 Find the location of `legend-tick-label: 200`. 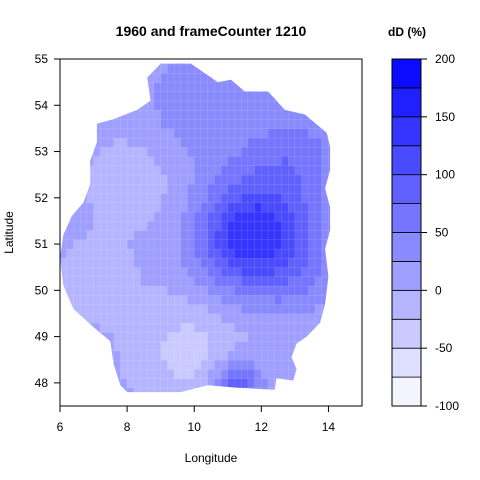

legend-tick-label: 200 is located at coordinates (445, 59).